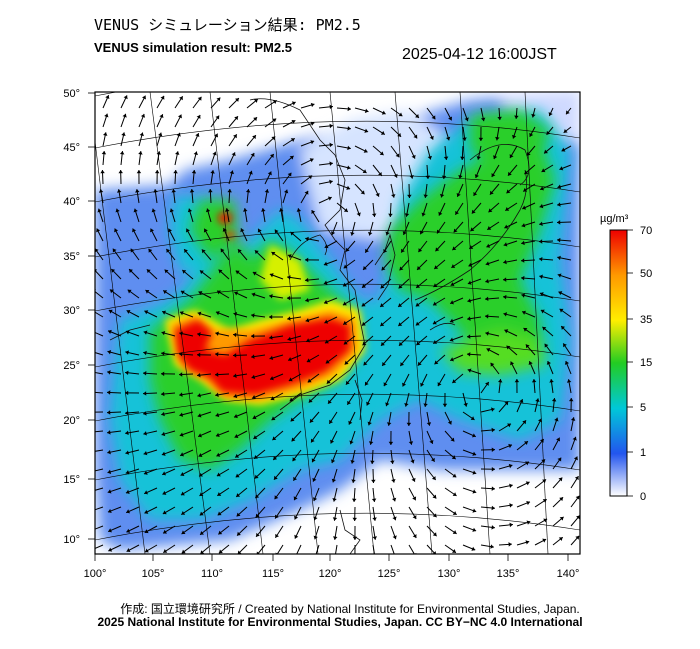 The height and width of the screenshot is (649, 700). What do you see at coordinates (646, 231) in the screenshot?
I see `colorbar-tick: 70` at bounding box center [646, 231].